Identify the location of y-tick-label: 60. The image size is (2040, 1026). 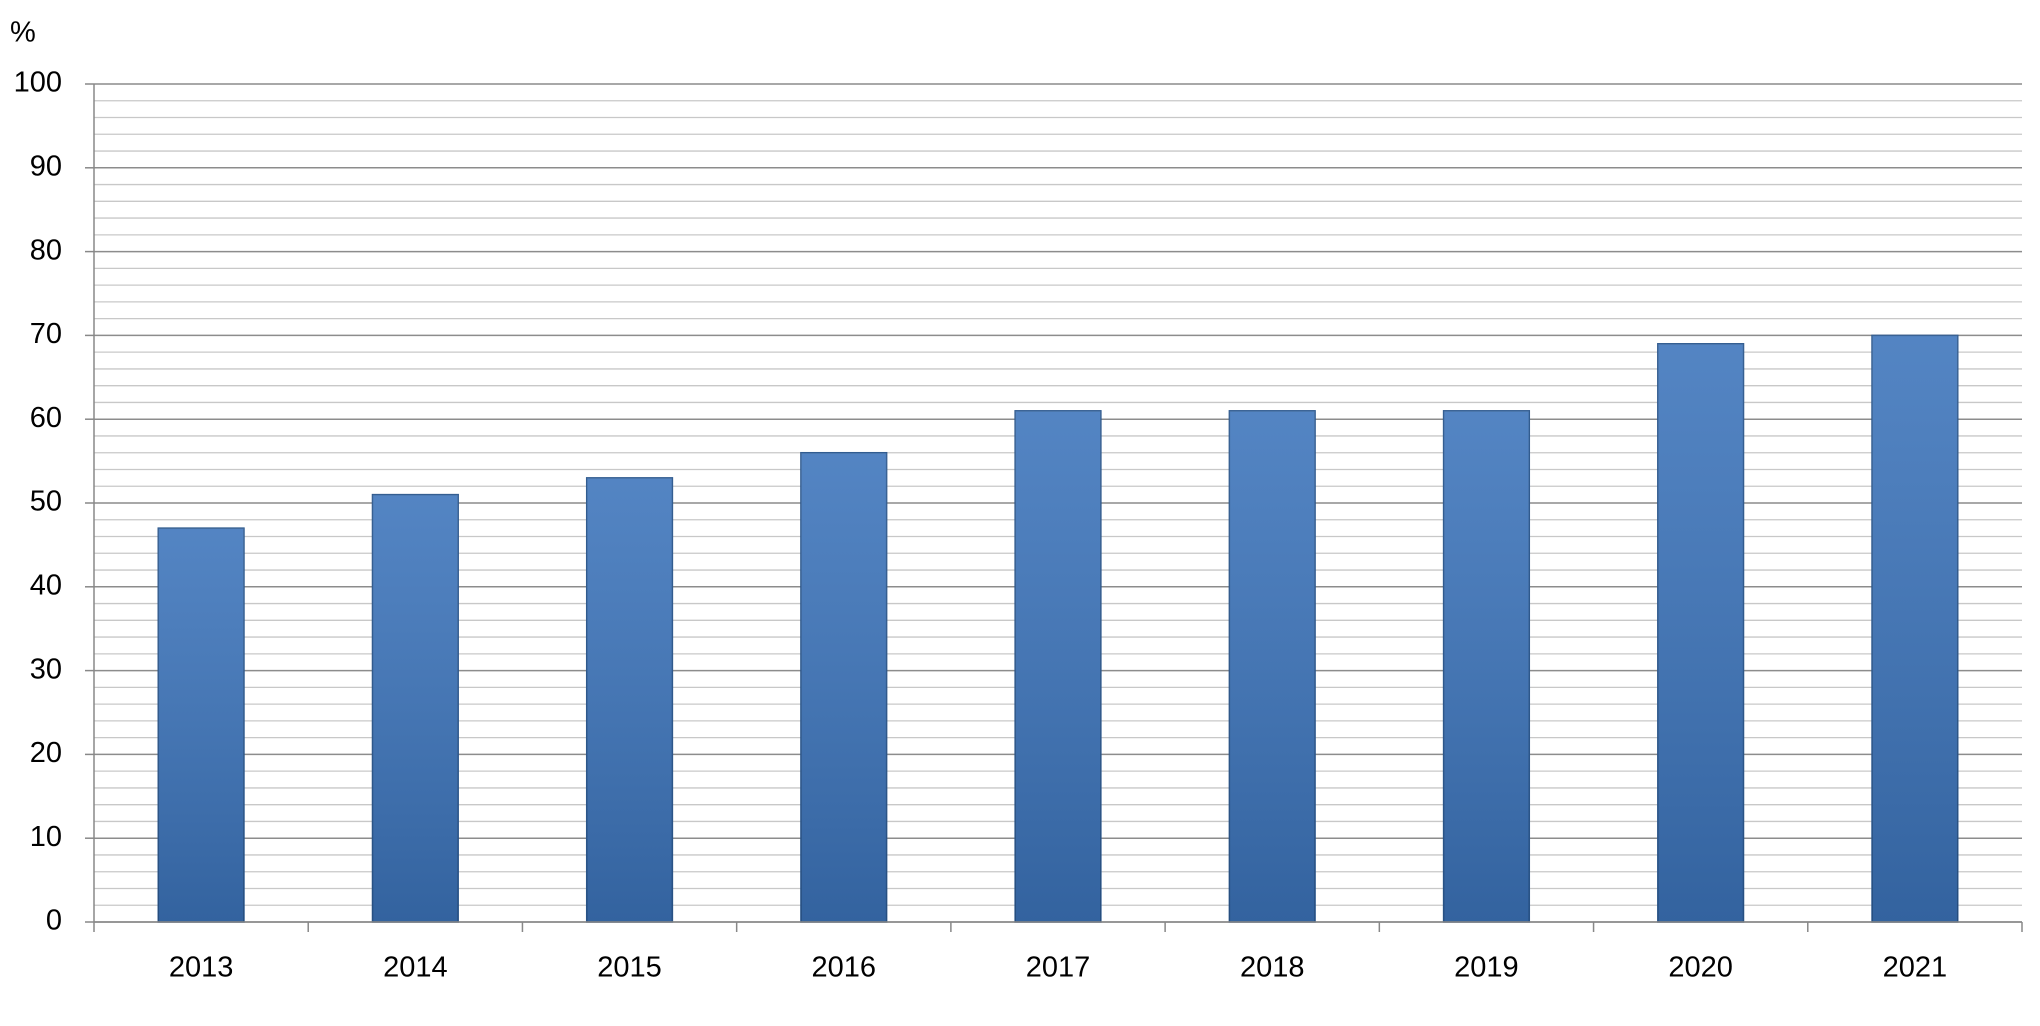
(46, 418).